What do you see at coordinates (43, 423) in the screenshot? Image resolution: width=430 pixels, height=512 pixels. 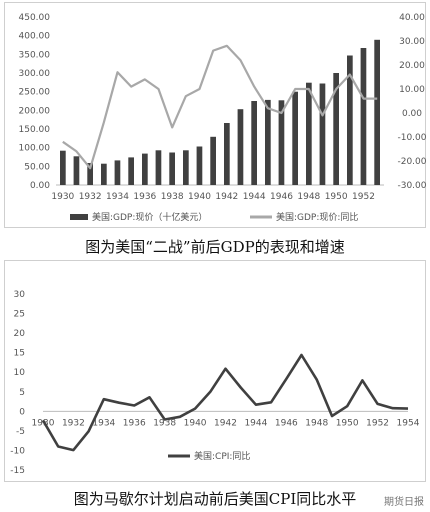 I see `cpi-x-tick-label: 1930` at bounding box center [43, 423].